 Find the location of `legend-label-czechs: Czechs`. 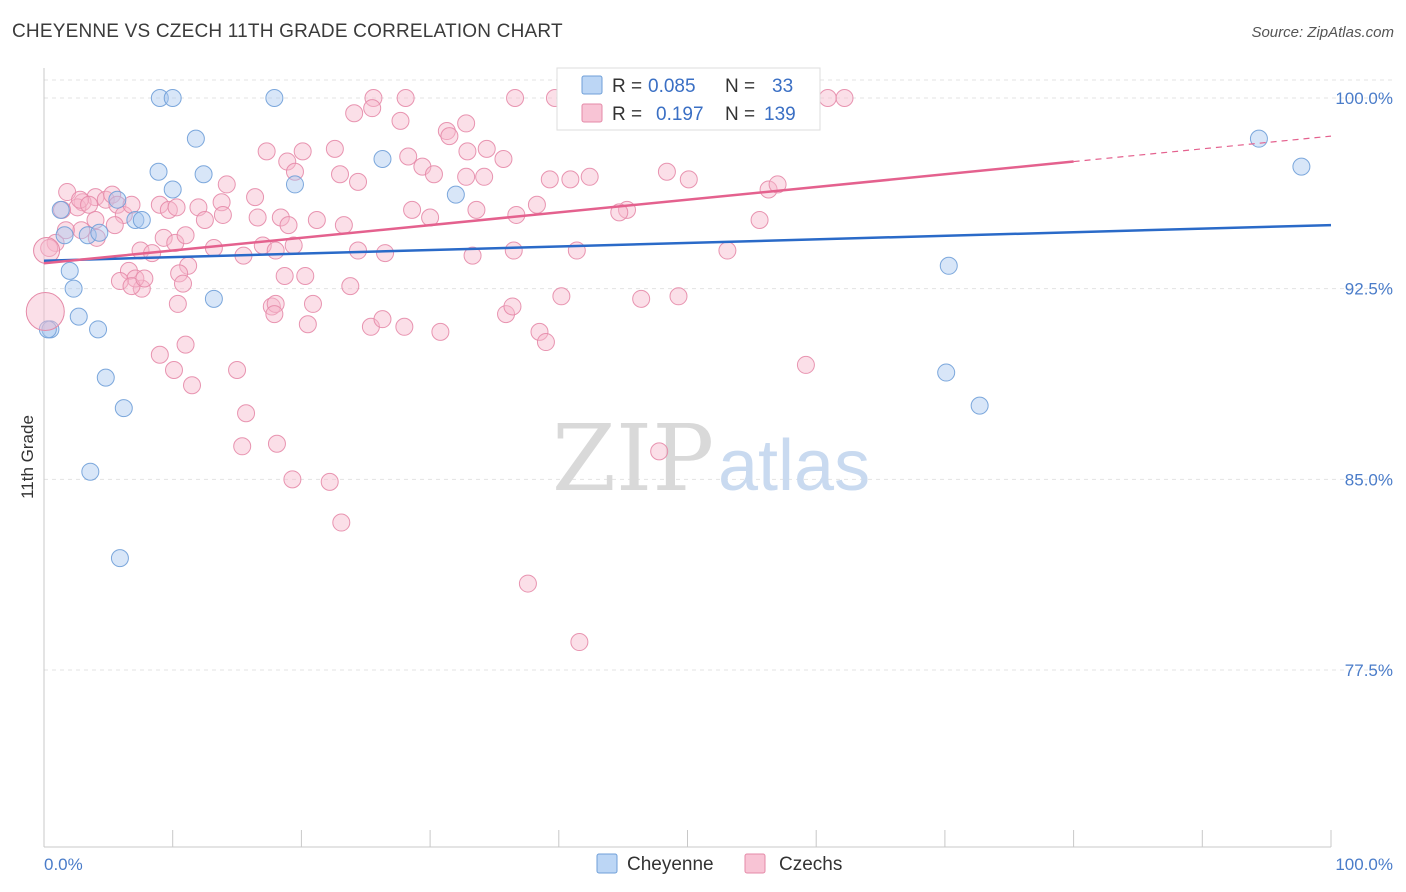

legend-label-czechs: Czechs is located at coordinates (810, 864).